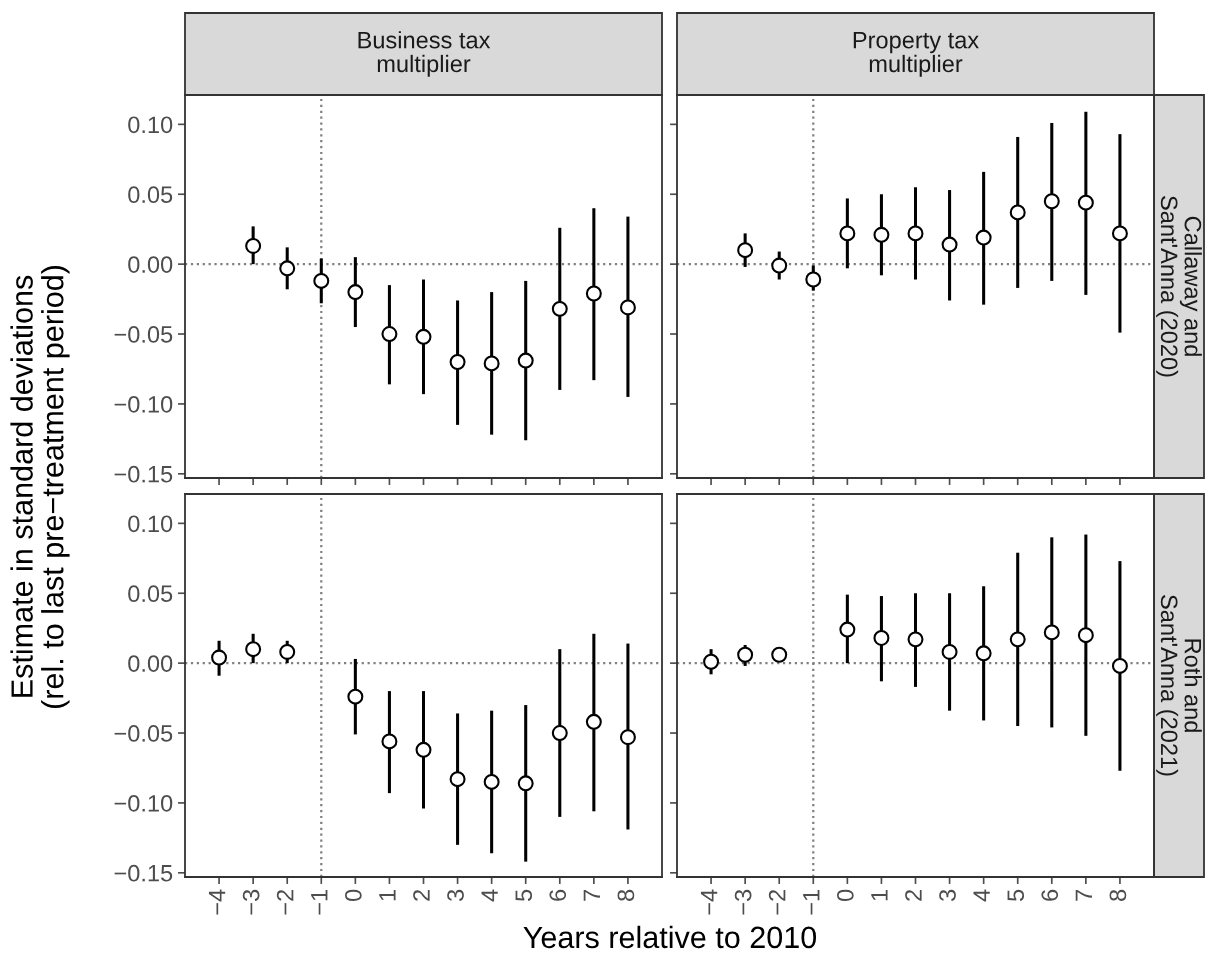 The image size is (1221, 961). I want to click on y-axis-title: Estimate in standard deviations (rel. to last pre−treatment period), so click(40, 486).